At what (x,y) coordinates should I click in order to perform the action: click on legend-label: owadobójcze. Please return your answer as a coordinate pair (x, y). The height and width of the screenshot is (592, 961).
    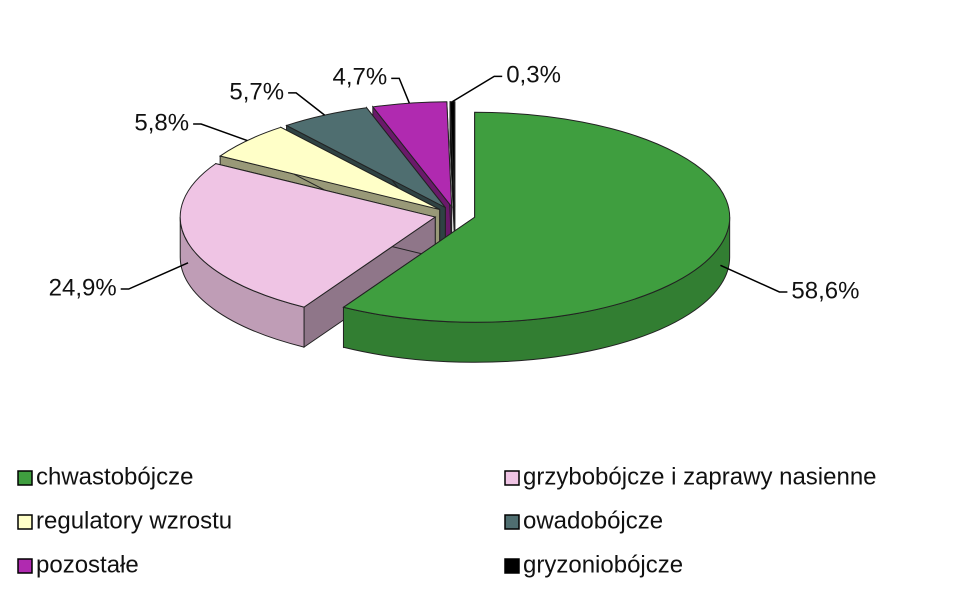
    Looking at the image, I should click on (593, 520).